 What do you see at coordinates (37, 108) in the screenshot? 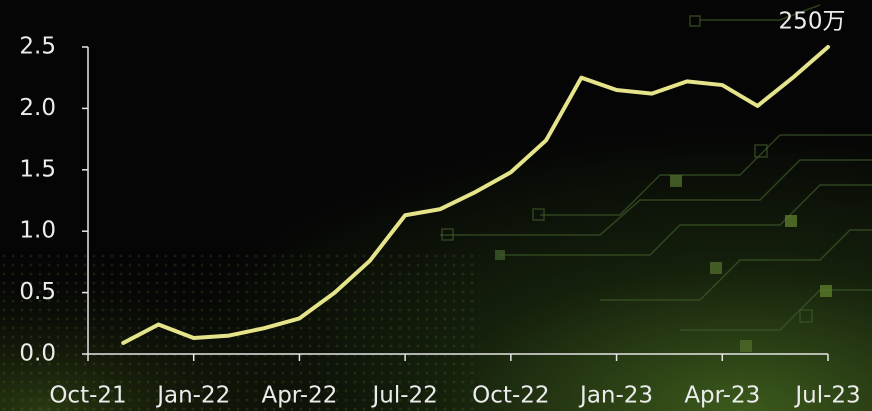
I see `y-tick-label: 2.0` at bounding box center [37, 108].